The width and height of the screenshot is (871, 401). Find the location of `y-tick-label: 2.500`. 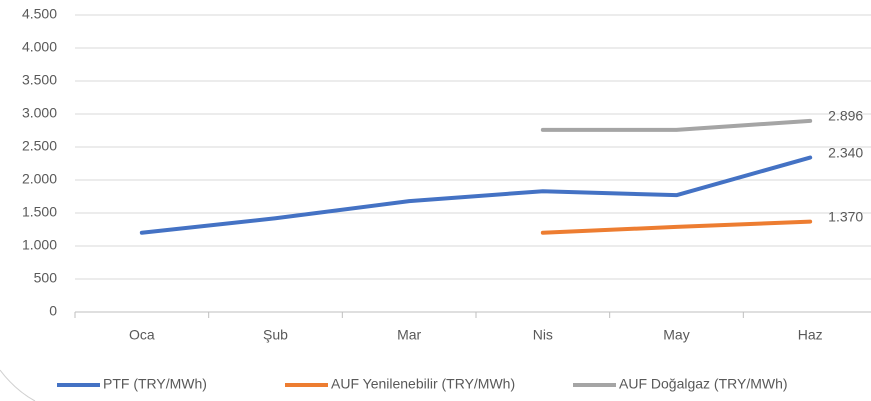

y-tick-label: 2.500 is located at coordinates (39, 146).